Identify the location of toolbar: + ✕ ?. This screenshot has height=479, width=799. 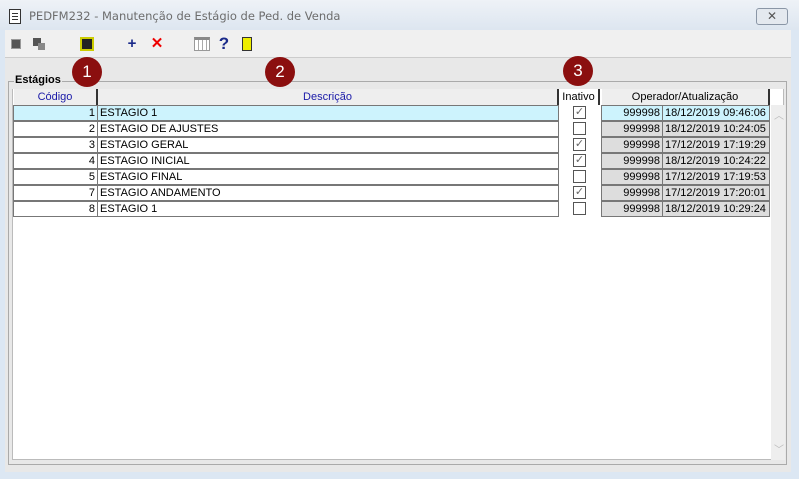
(398, 44).